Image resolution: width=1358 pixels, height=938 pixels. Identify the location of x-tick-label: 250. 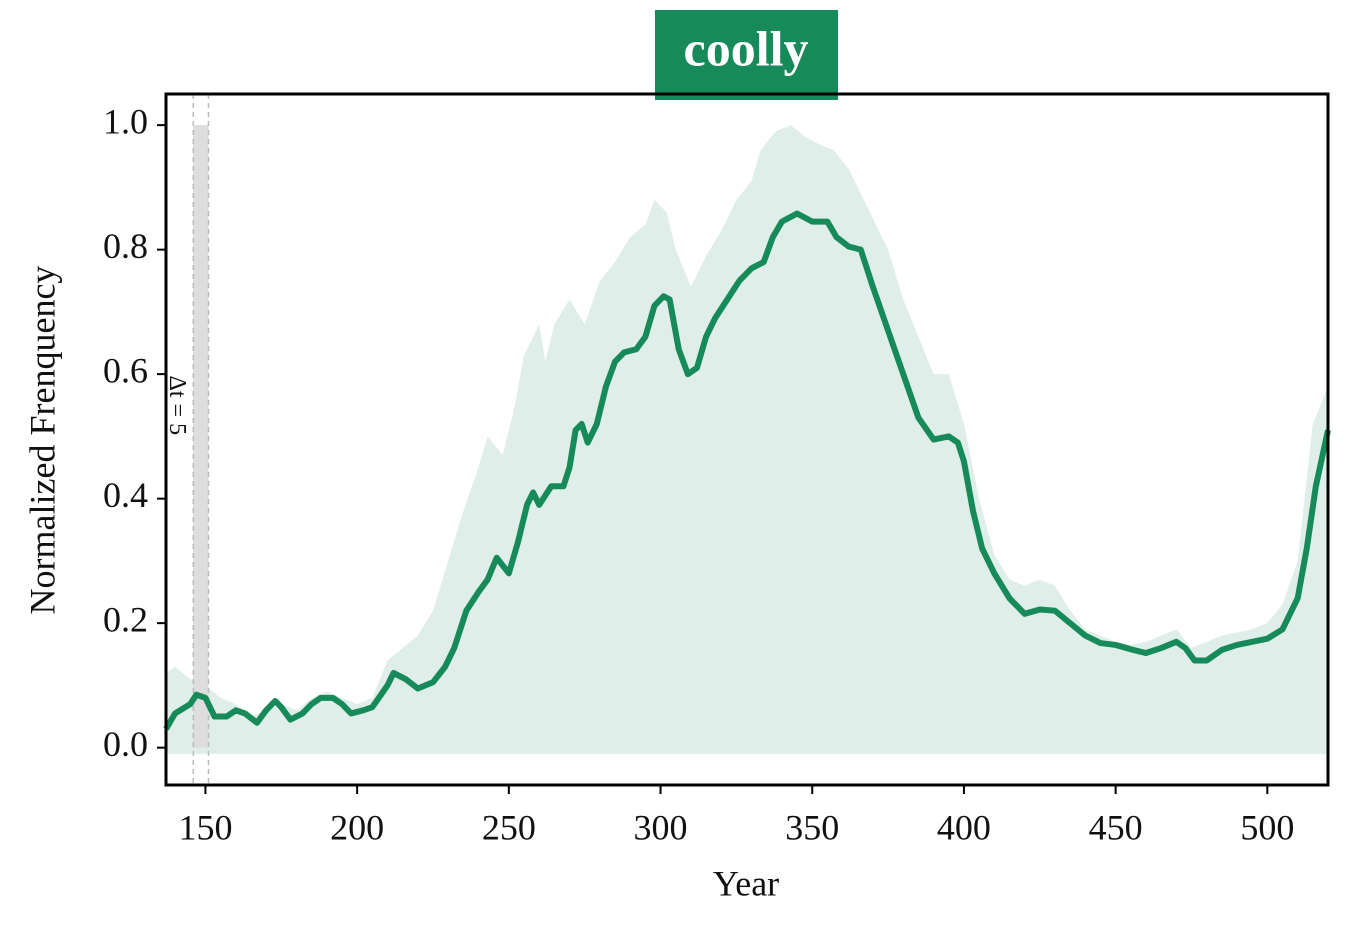
(509, 827).